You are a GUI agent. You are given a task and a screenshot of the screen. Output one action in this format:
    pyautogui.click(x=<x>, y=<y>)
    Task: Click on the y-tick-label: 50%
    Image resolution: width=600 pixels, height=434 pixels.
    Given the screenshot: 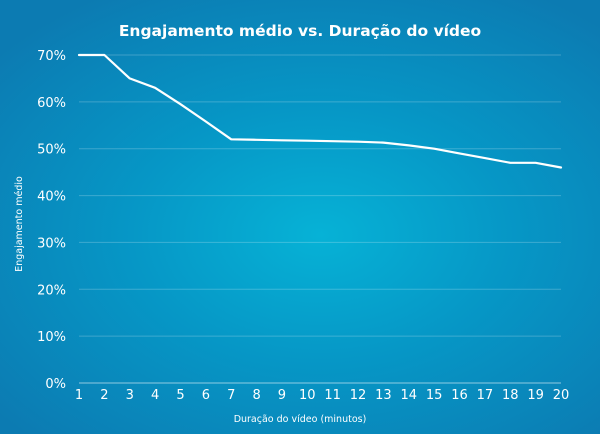 What is the action you would take?
    pyautogui.click(x=51, y=150)
    